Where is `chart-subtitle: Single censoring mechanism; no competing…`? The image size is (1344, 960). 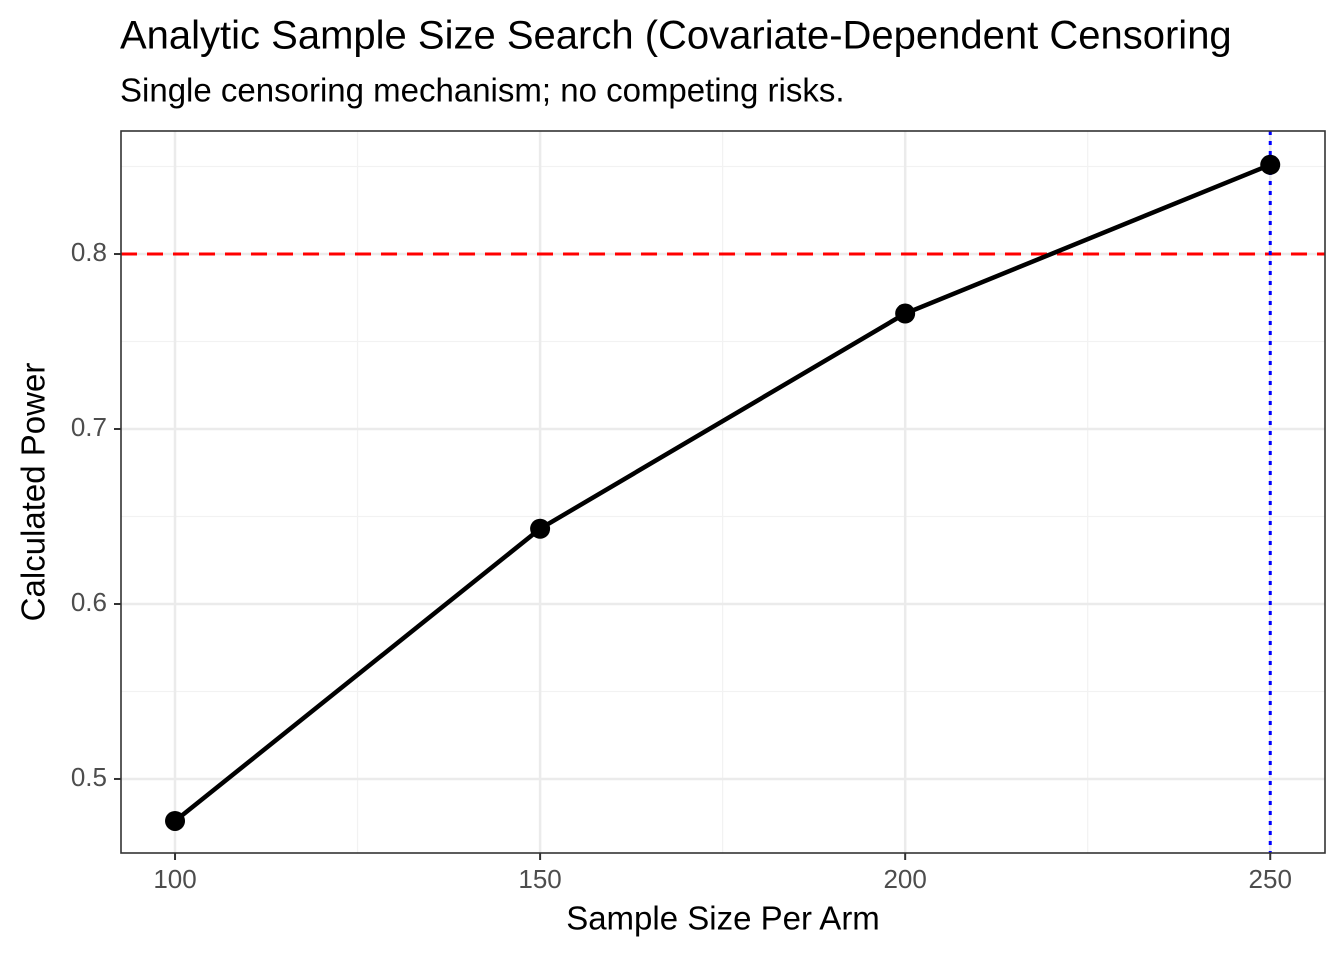
chart-subtitle: Single censoring mechanism; no competing… is located at coordinates (482, 90).